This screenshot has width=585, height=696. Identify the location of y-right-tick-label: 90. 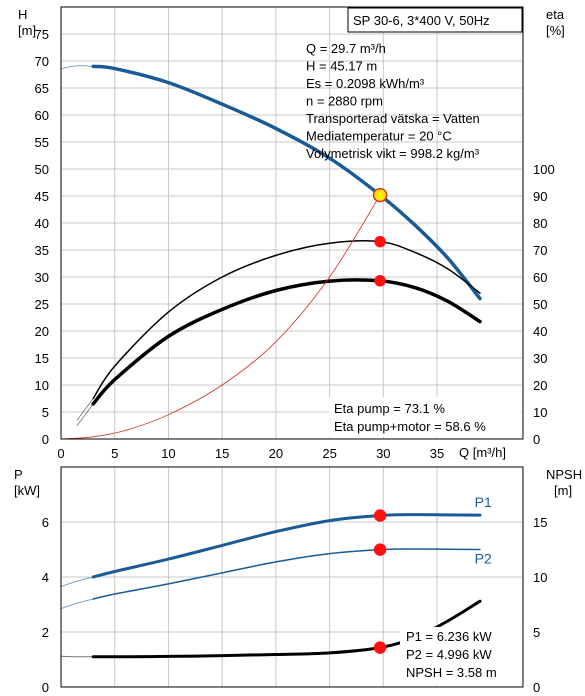
(540, 196).